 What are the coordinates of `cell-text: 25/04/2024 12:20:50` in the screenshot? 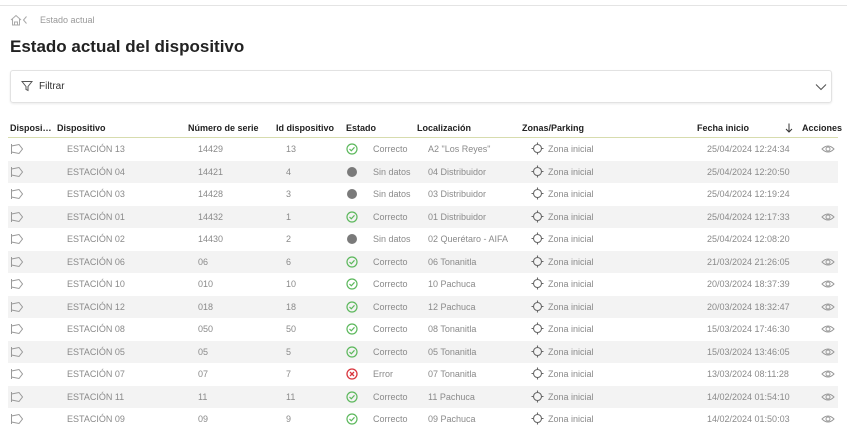 It's located at (748, 171).